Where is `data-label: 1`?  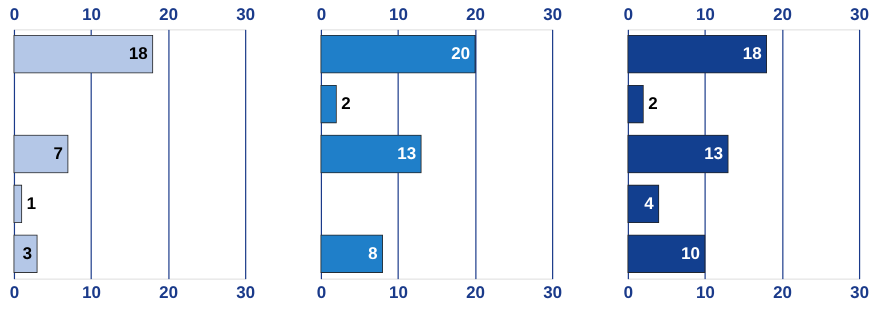 data-label: 1 is located at coordinates (31, 203).